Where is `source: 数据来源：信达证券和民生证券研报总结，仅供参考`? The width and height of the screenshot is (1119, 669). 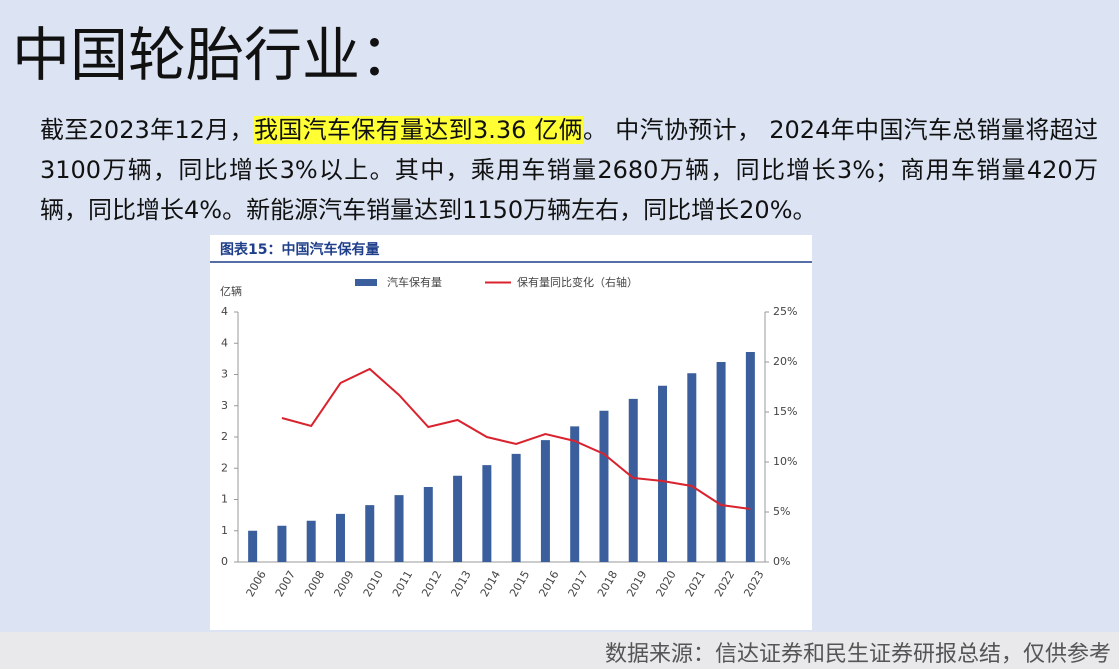 source: 数据来源：信达证券和民生证券研报总结，仅供参考 is located at coordinates (857, 654).